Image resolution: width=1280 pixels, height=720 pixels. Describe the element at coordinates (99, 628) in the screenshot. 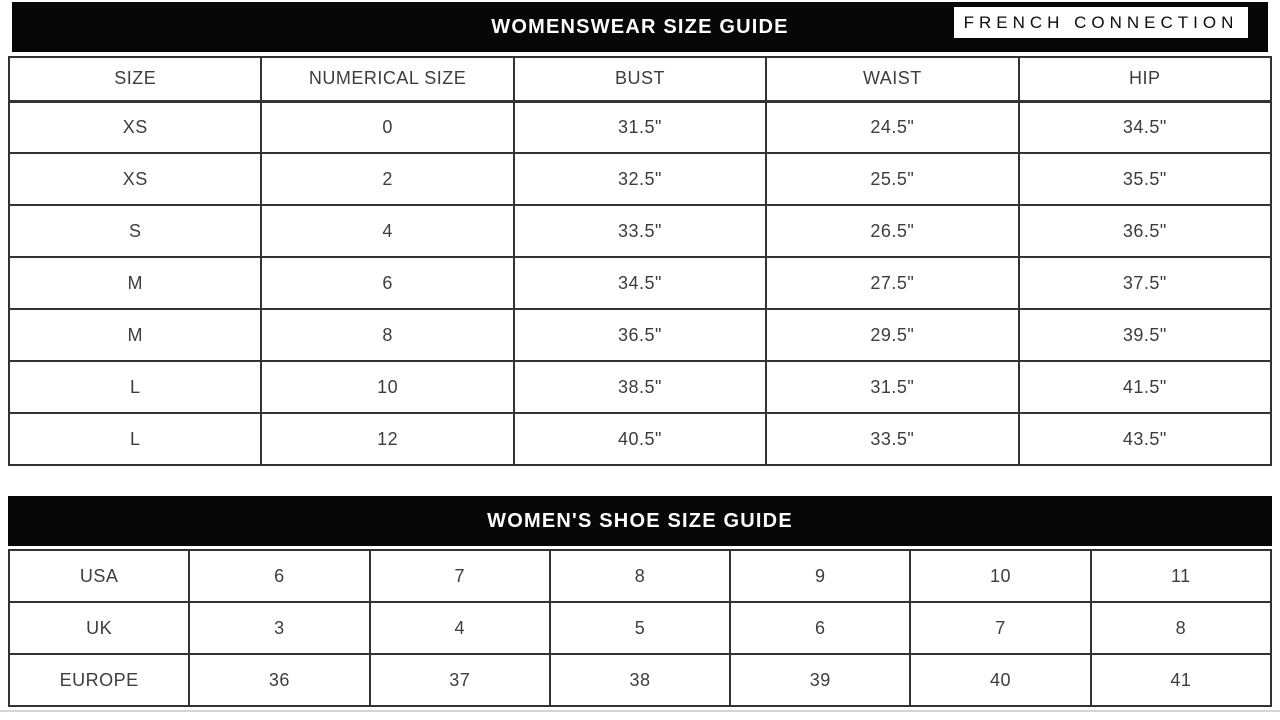

I see `row-label-uk: UK` at that location.